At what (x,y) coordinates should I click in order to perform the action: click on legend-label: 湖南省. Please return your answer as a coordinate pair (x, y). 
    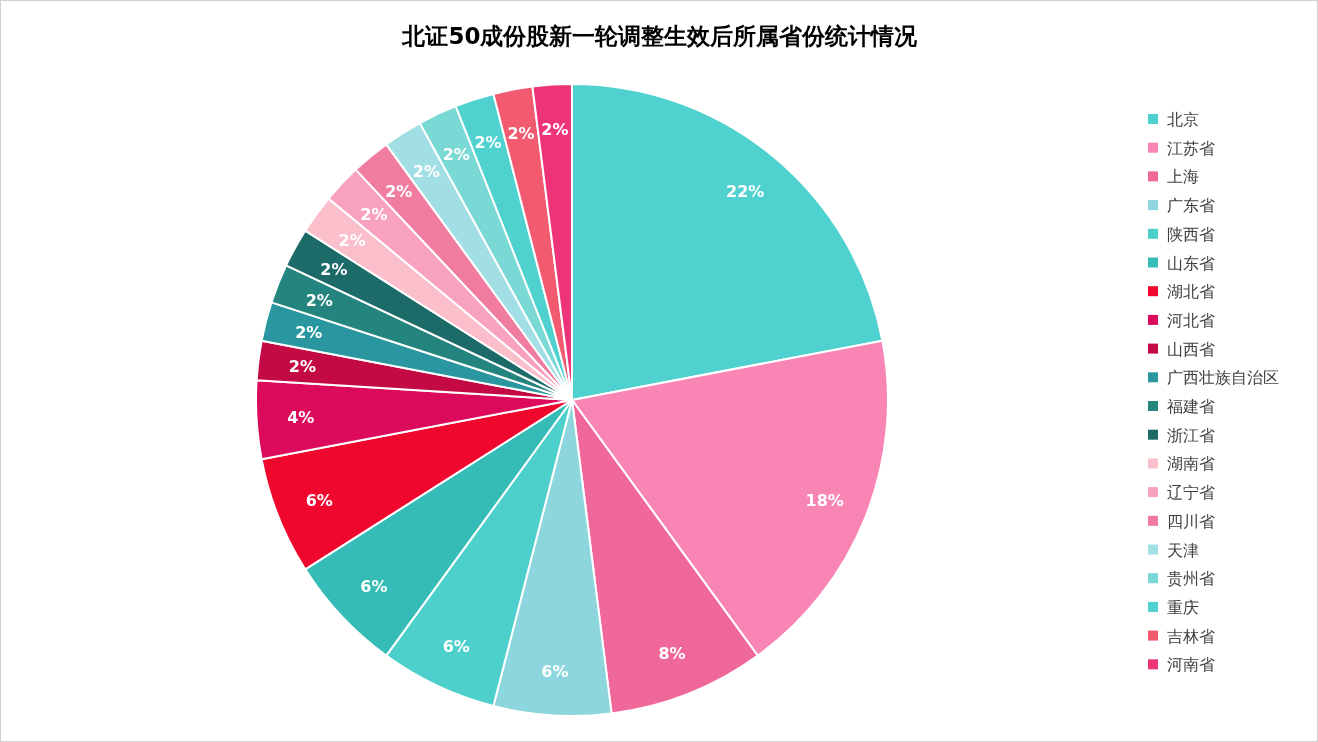
    Looking at the image, I should click on (1191, 464).